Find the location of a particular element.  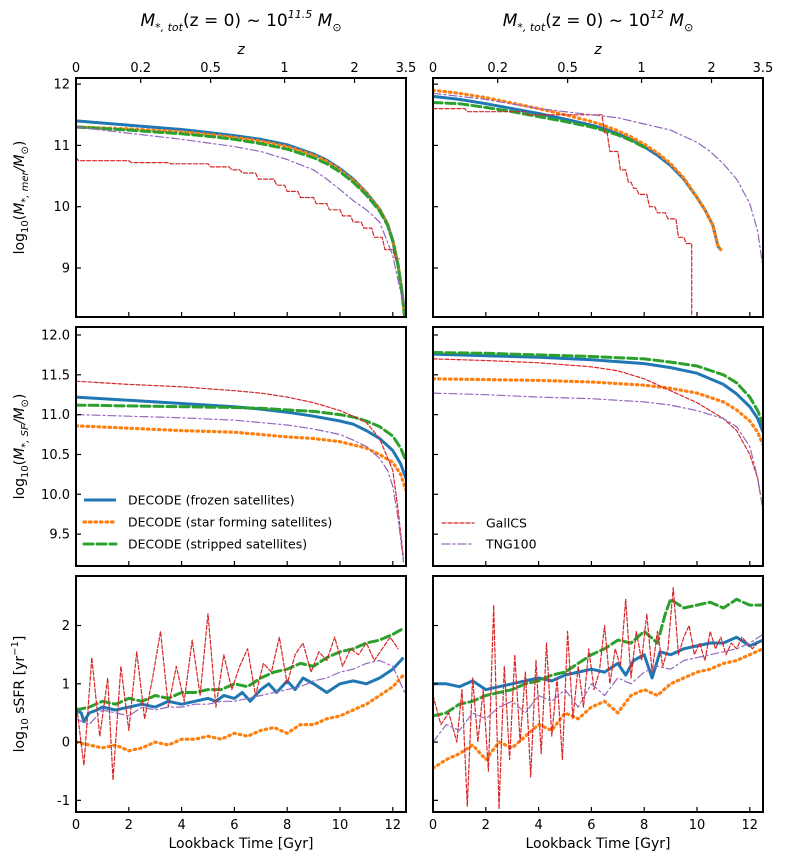

y-tick-label: 11 is located at coordinates (61, 146).